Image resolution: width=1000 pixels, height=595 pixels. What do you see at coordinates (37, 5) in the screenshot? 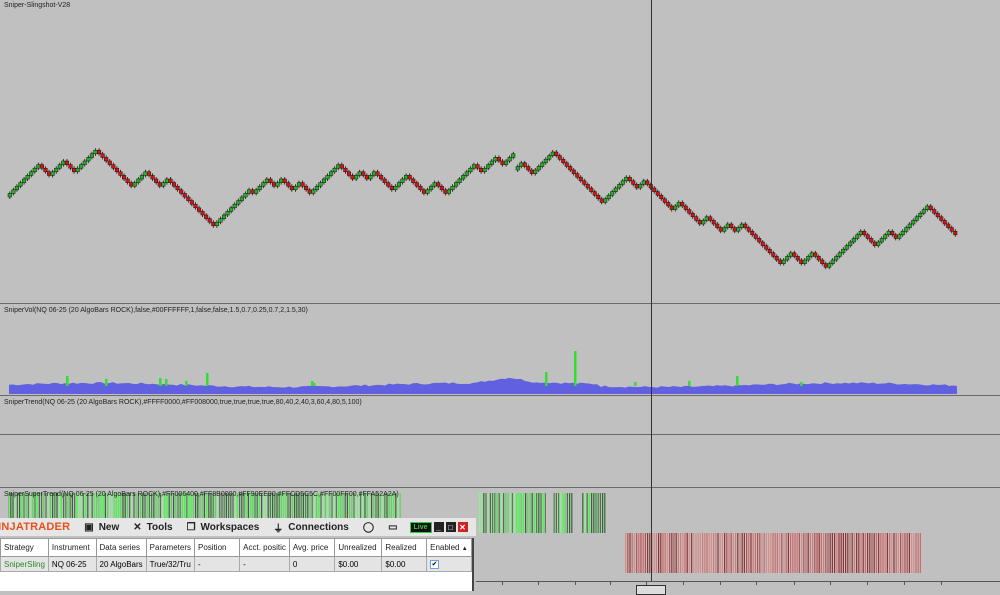
I see `chart-title: Sniper-Slingshot-V28` at bounding box center [37, 5].